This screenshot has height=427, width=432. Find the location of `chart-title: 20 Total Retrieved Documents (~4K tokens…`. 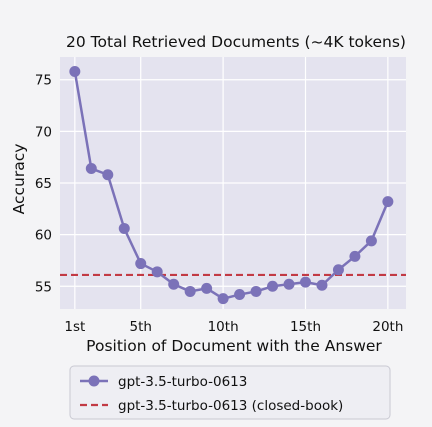

chart-title: 20 Total Retrieved Documents (~4K tokens… is located at coordinates (236, 42).